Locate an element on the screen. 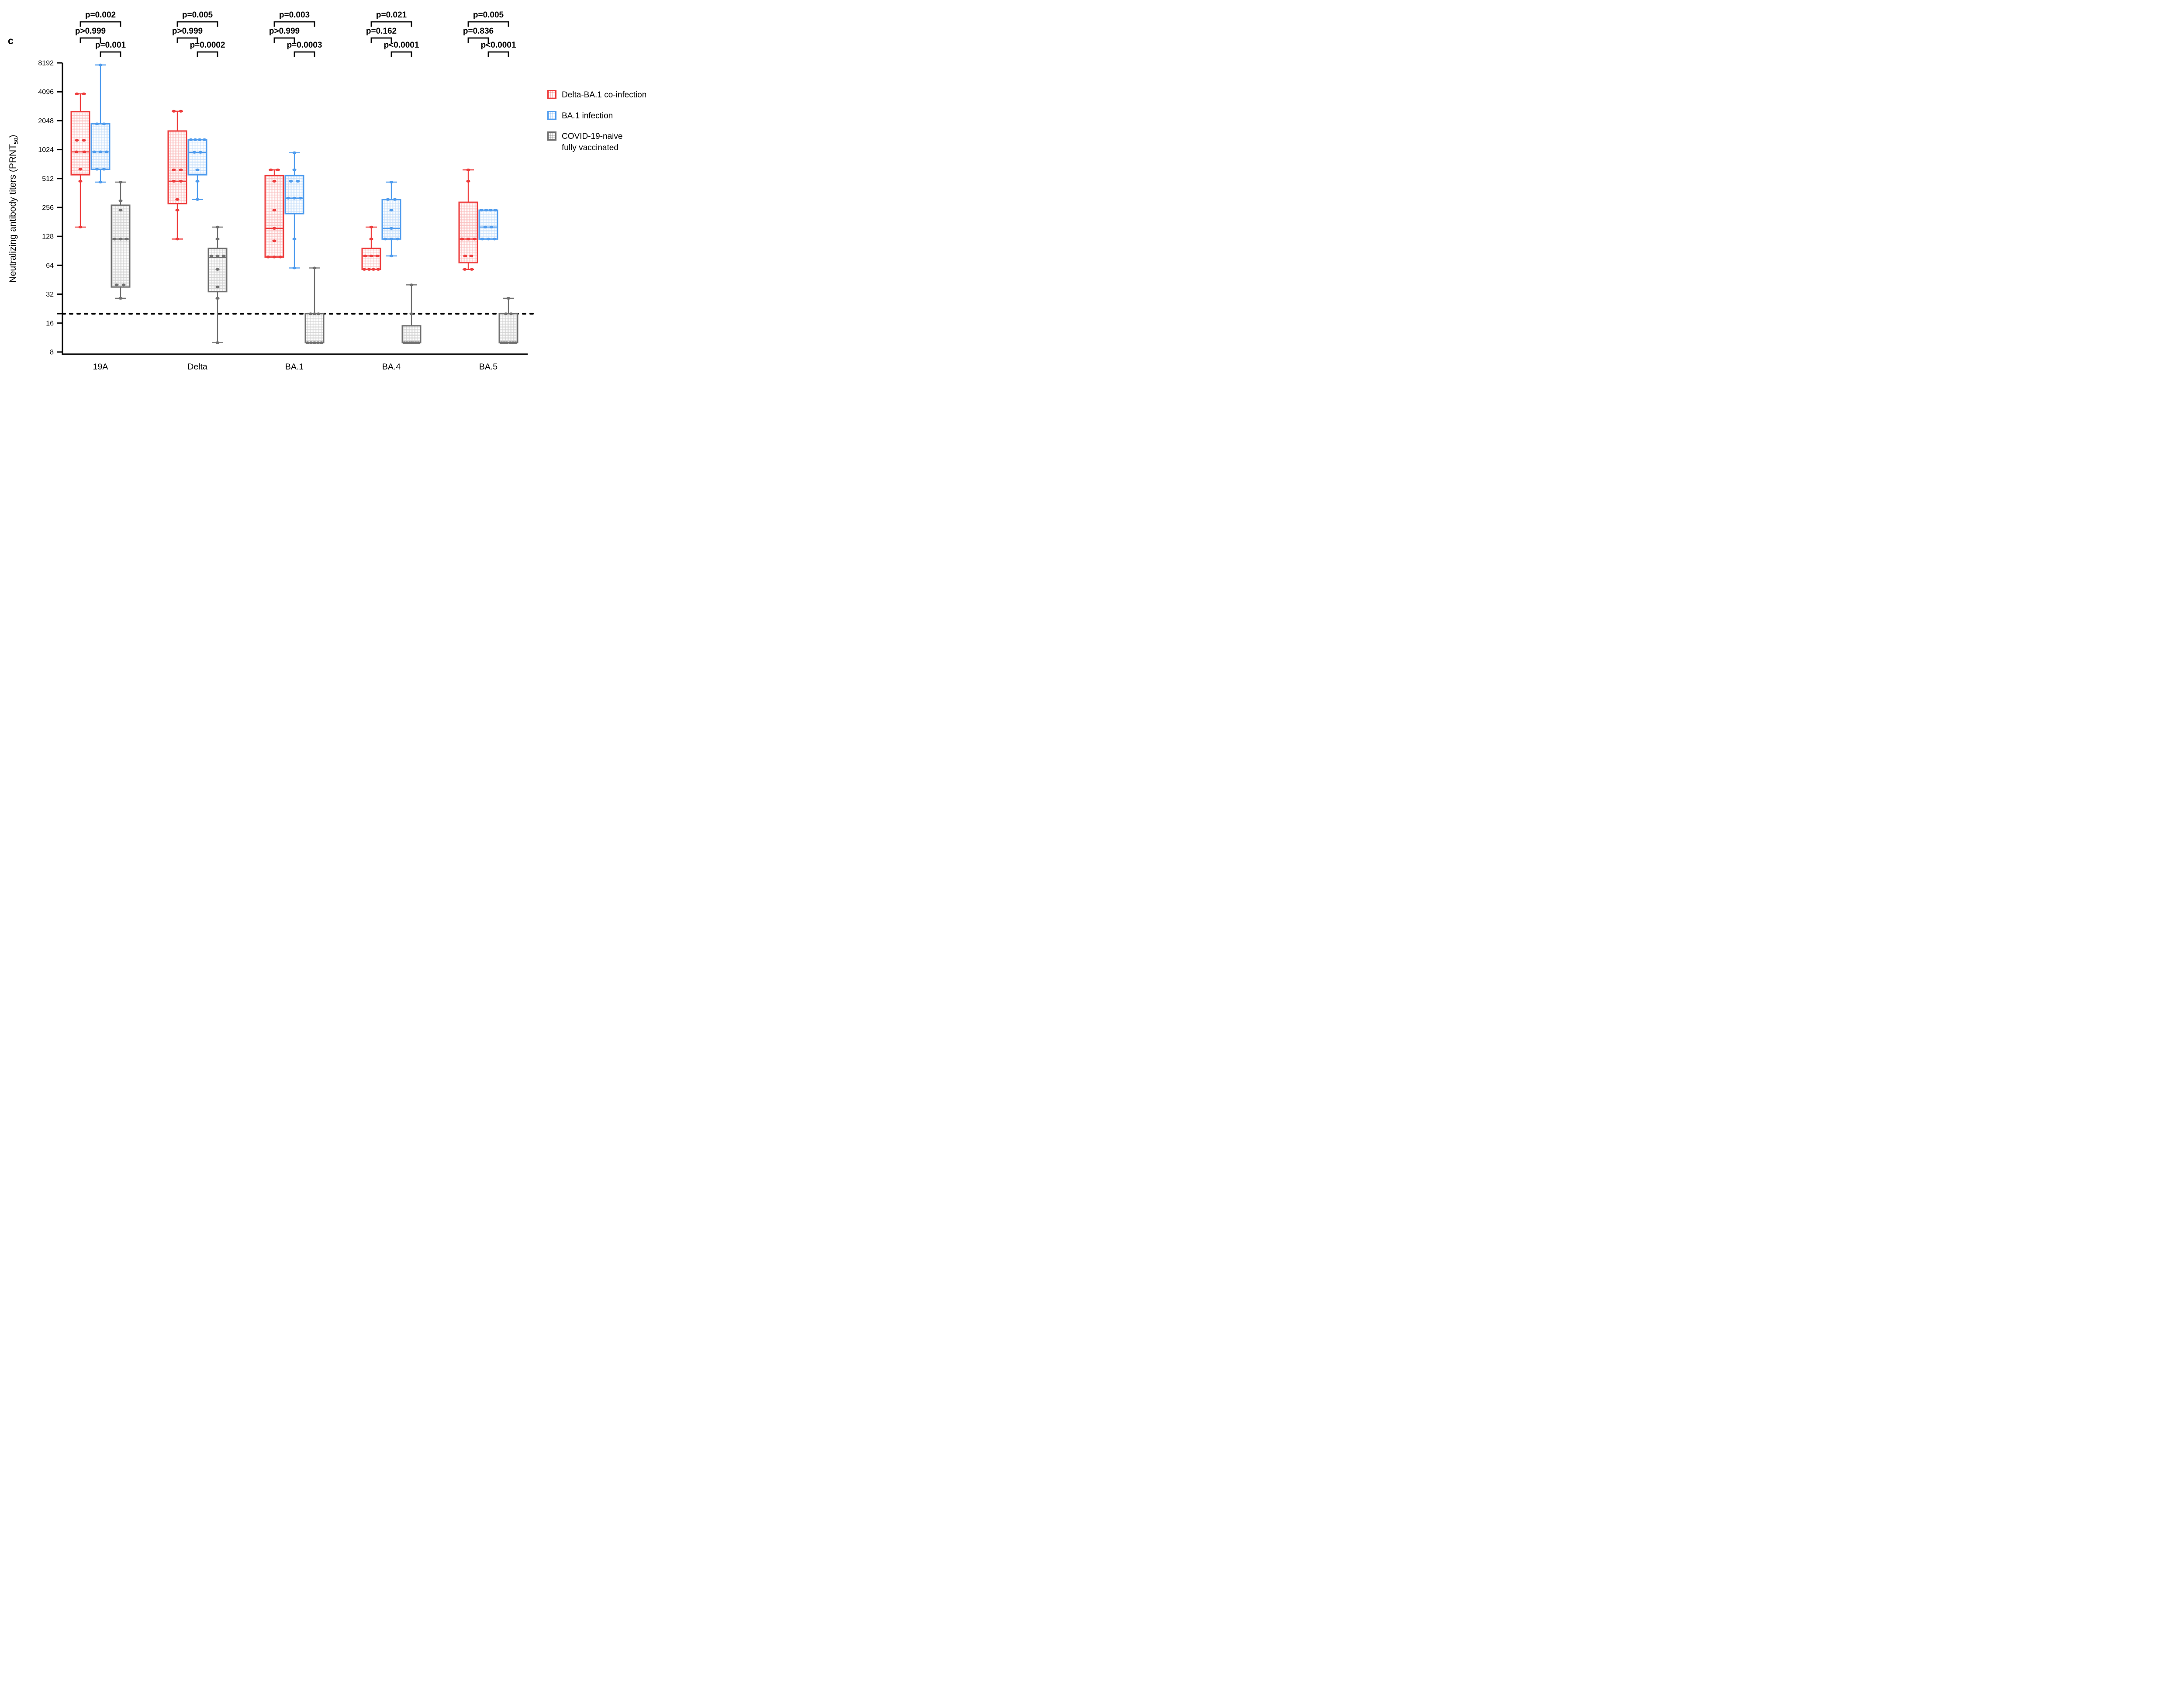 The height and width of the screenshot is (1708, 2184). pvalue-label-BA.4-1: p=0.162 is located at coordinates (381, 31).